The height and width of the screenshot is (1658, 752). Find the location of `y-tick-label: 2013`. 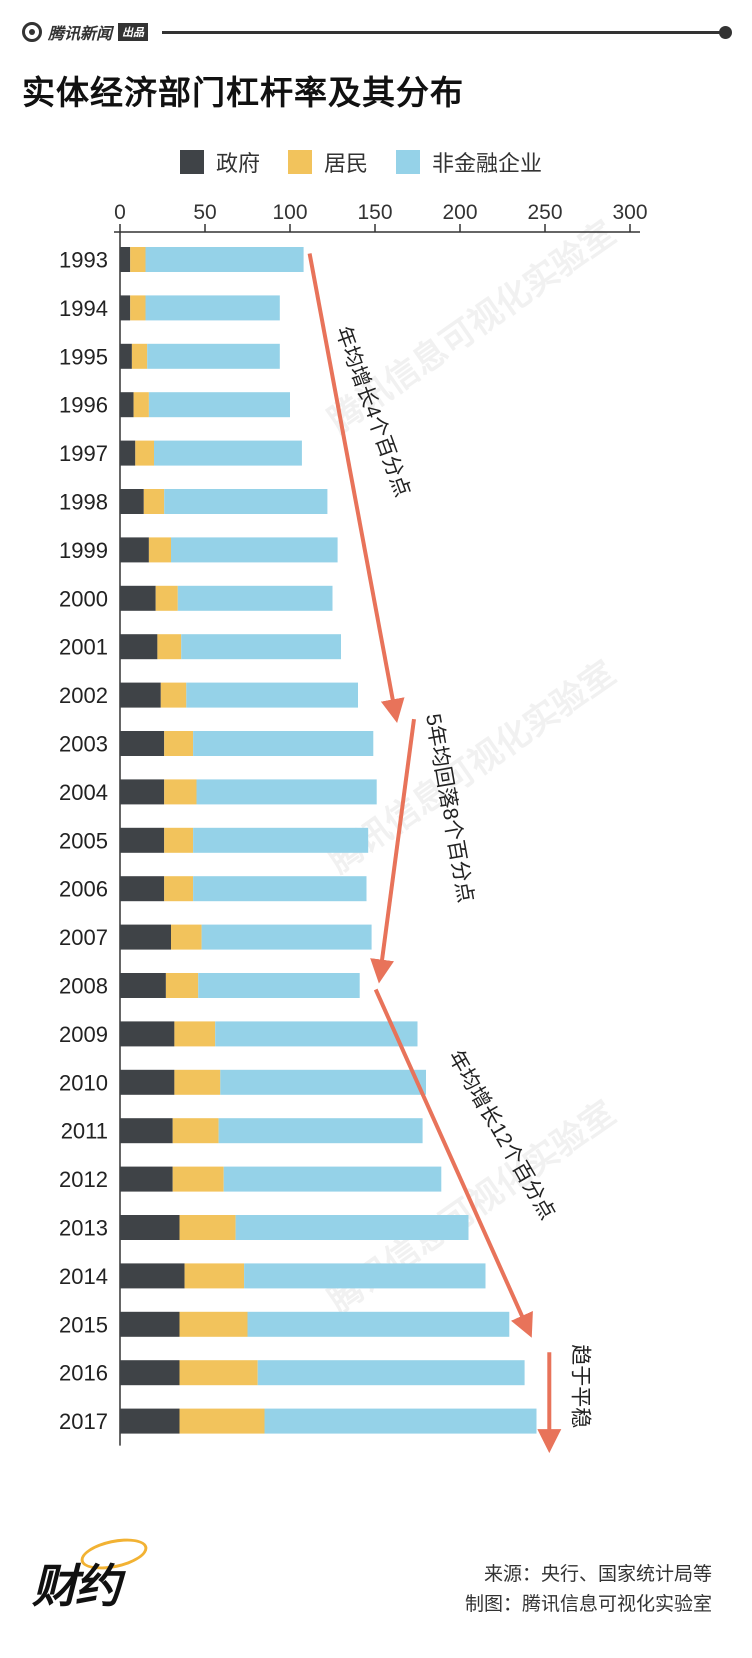

y-tick-label: 2013 is located at coordinates (83, 1228).